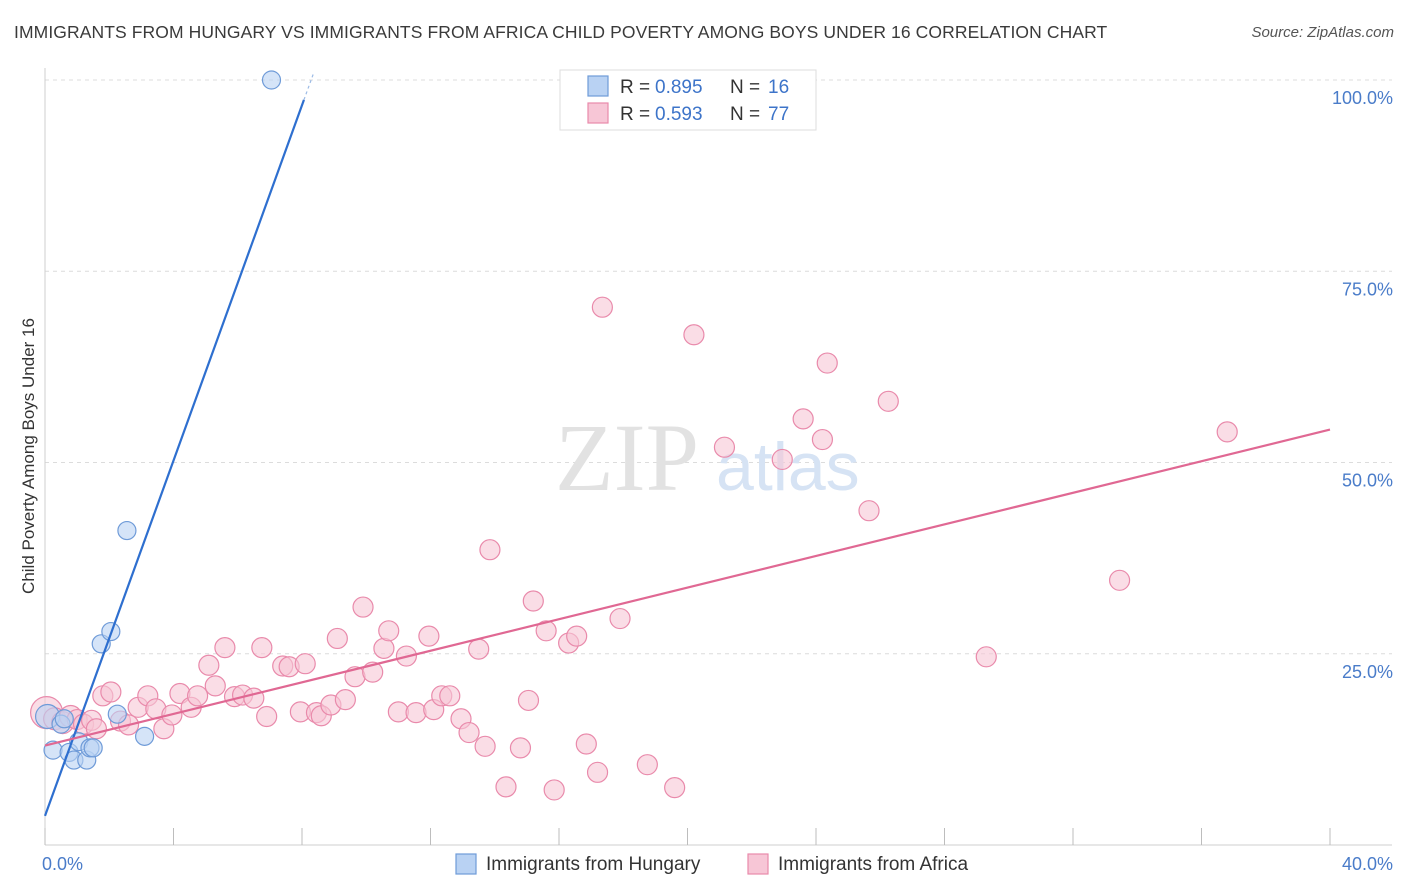 This screenshot has width=1406, height=892. What do you see at coordinates (62, 864) in the screenshot?
I see `x-tick-label-min: 0.0%` at bounding box center [62, 864].